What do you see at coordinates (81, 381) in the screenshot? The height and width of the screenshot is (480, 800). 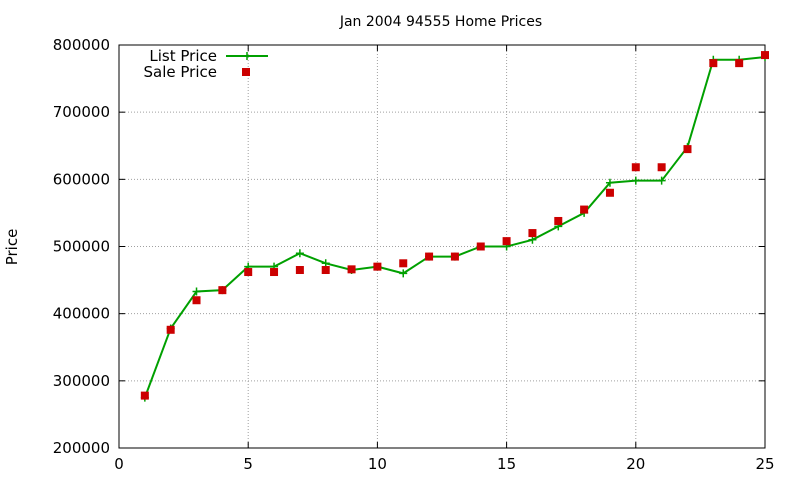 I see `y-tick-label: 300000` at bounding box center [81, 381].